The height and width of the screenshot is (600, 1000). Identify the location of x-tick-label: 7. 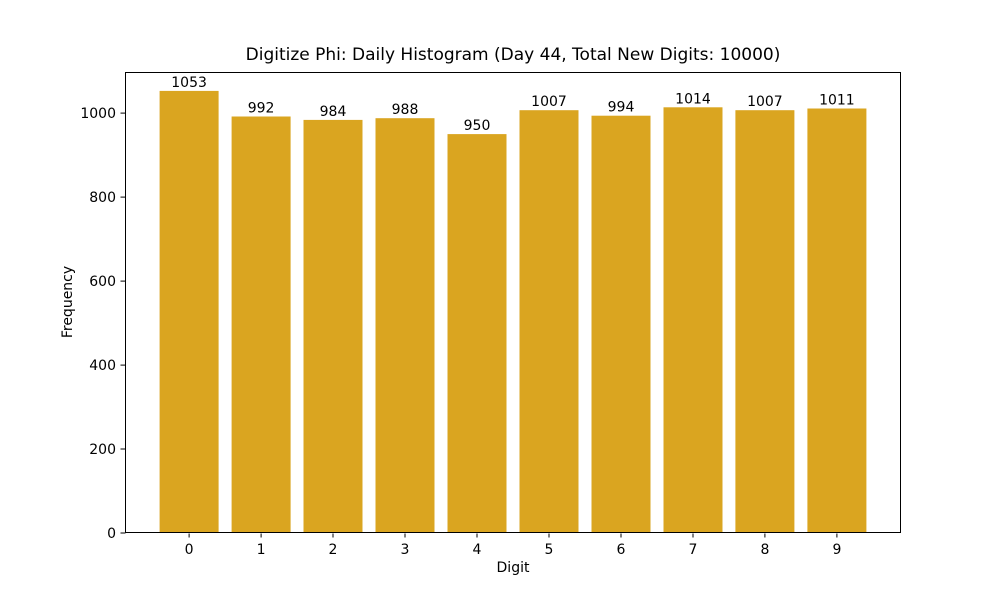
(693, 550).